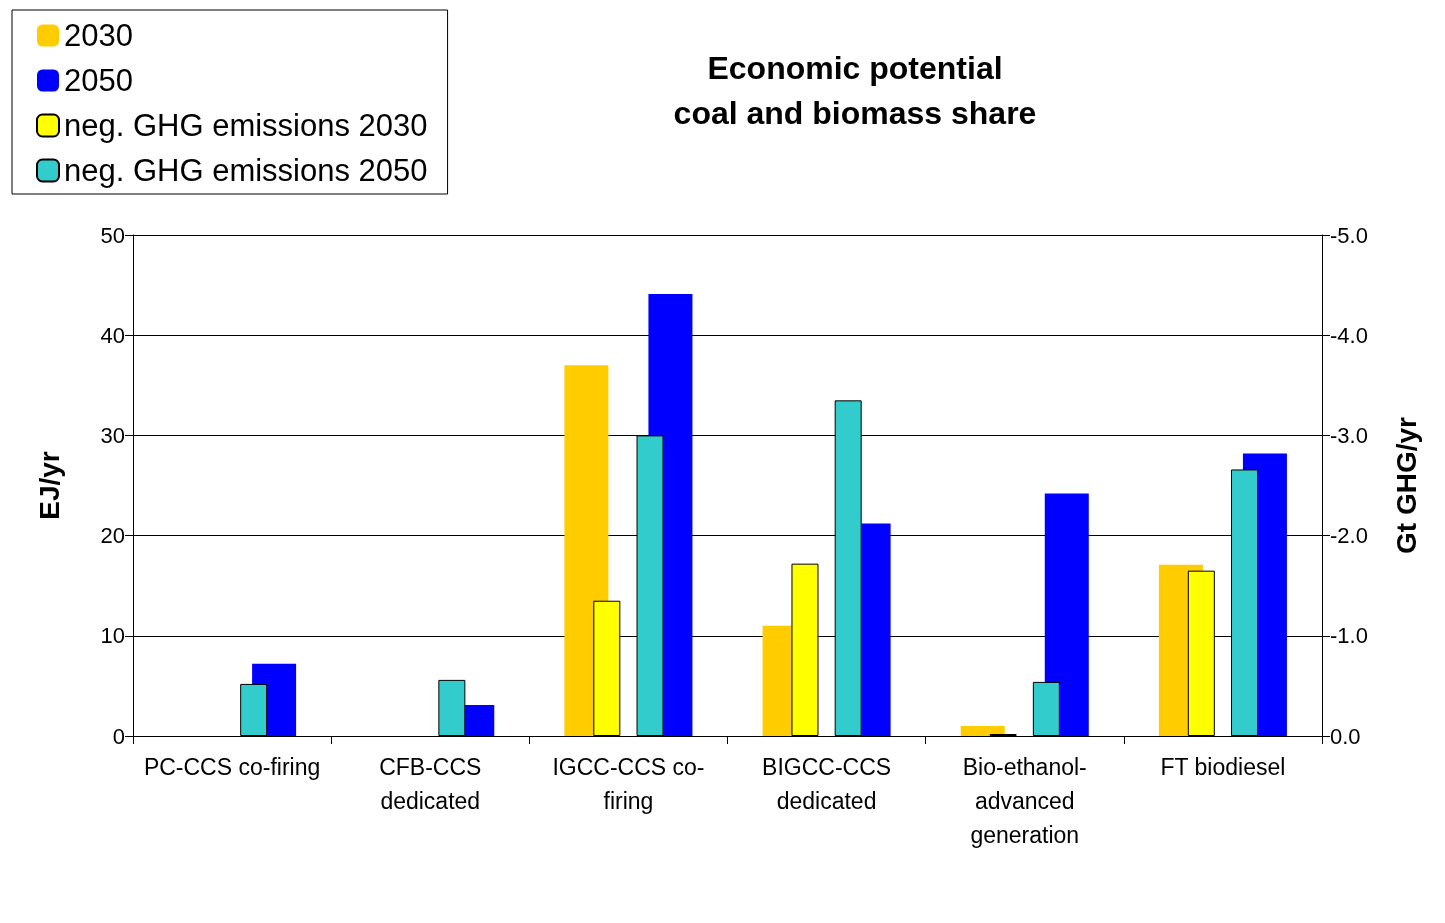  What do you see at coordinates (98, 35) in the screenshot?
I see `legend-label: 2030` at bounding box center [98, 35].